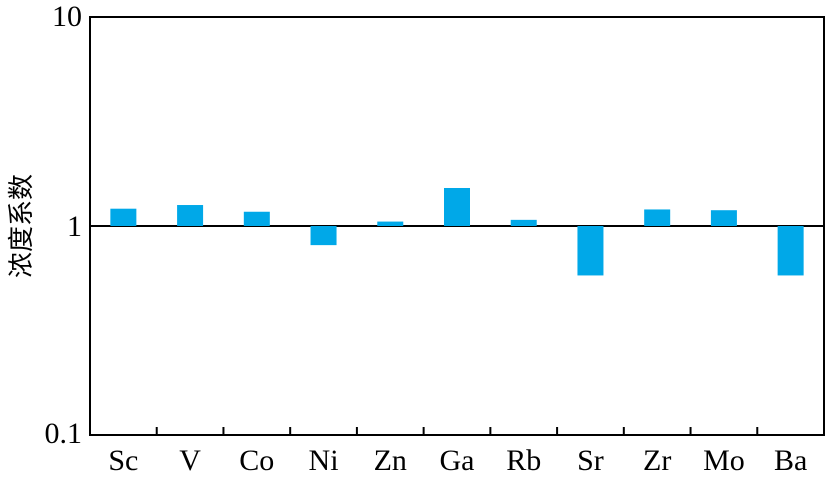 The image size is (826, 479). Describe the element at coordinates (657, 217) in the screenshot. I see `bar-zr` at that location.